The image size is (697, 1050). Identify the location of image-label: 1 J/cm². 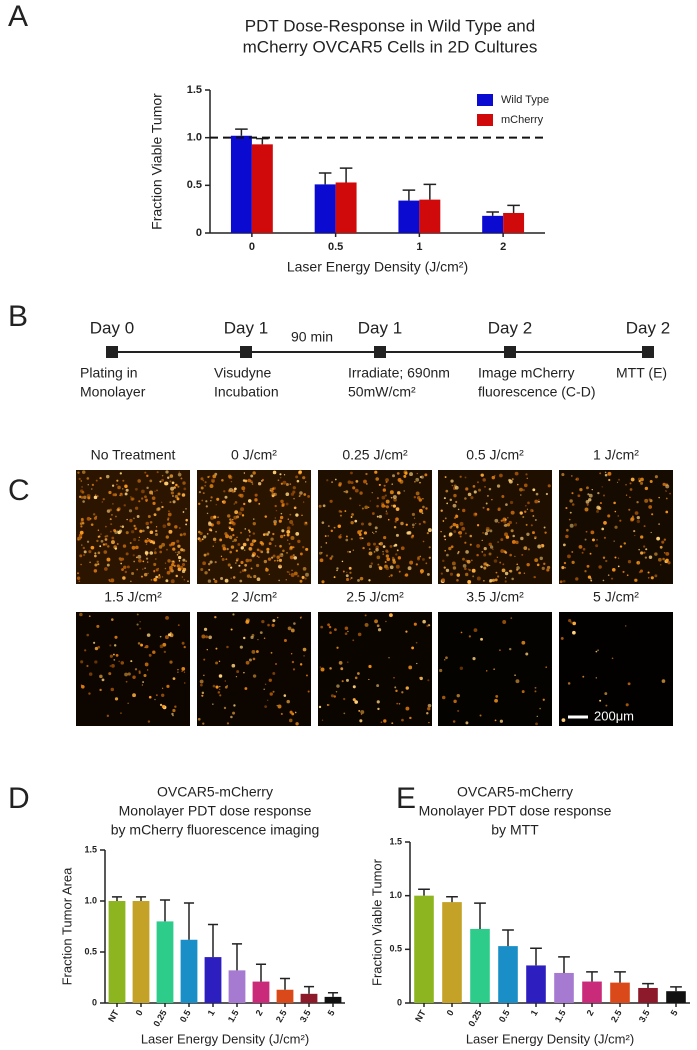
(616, 455).